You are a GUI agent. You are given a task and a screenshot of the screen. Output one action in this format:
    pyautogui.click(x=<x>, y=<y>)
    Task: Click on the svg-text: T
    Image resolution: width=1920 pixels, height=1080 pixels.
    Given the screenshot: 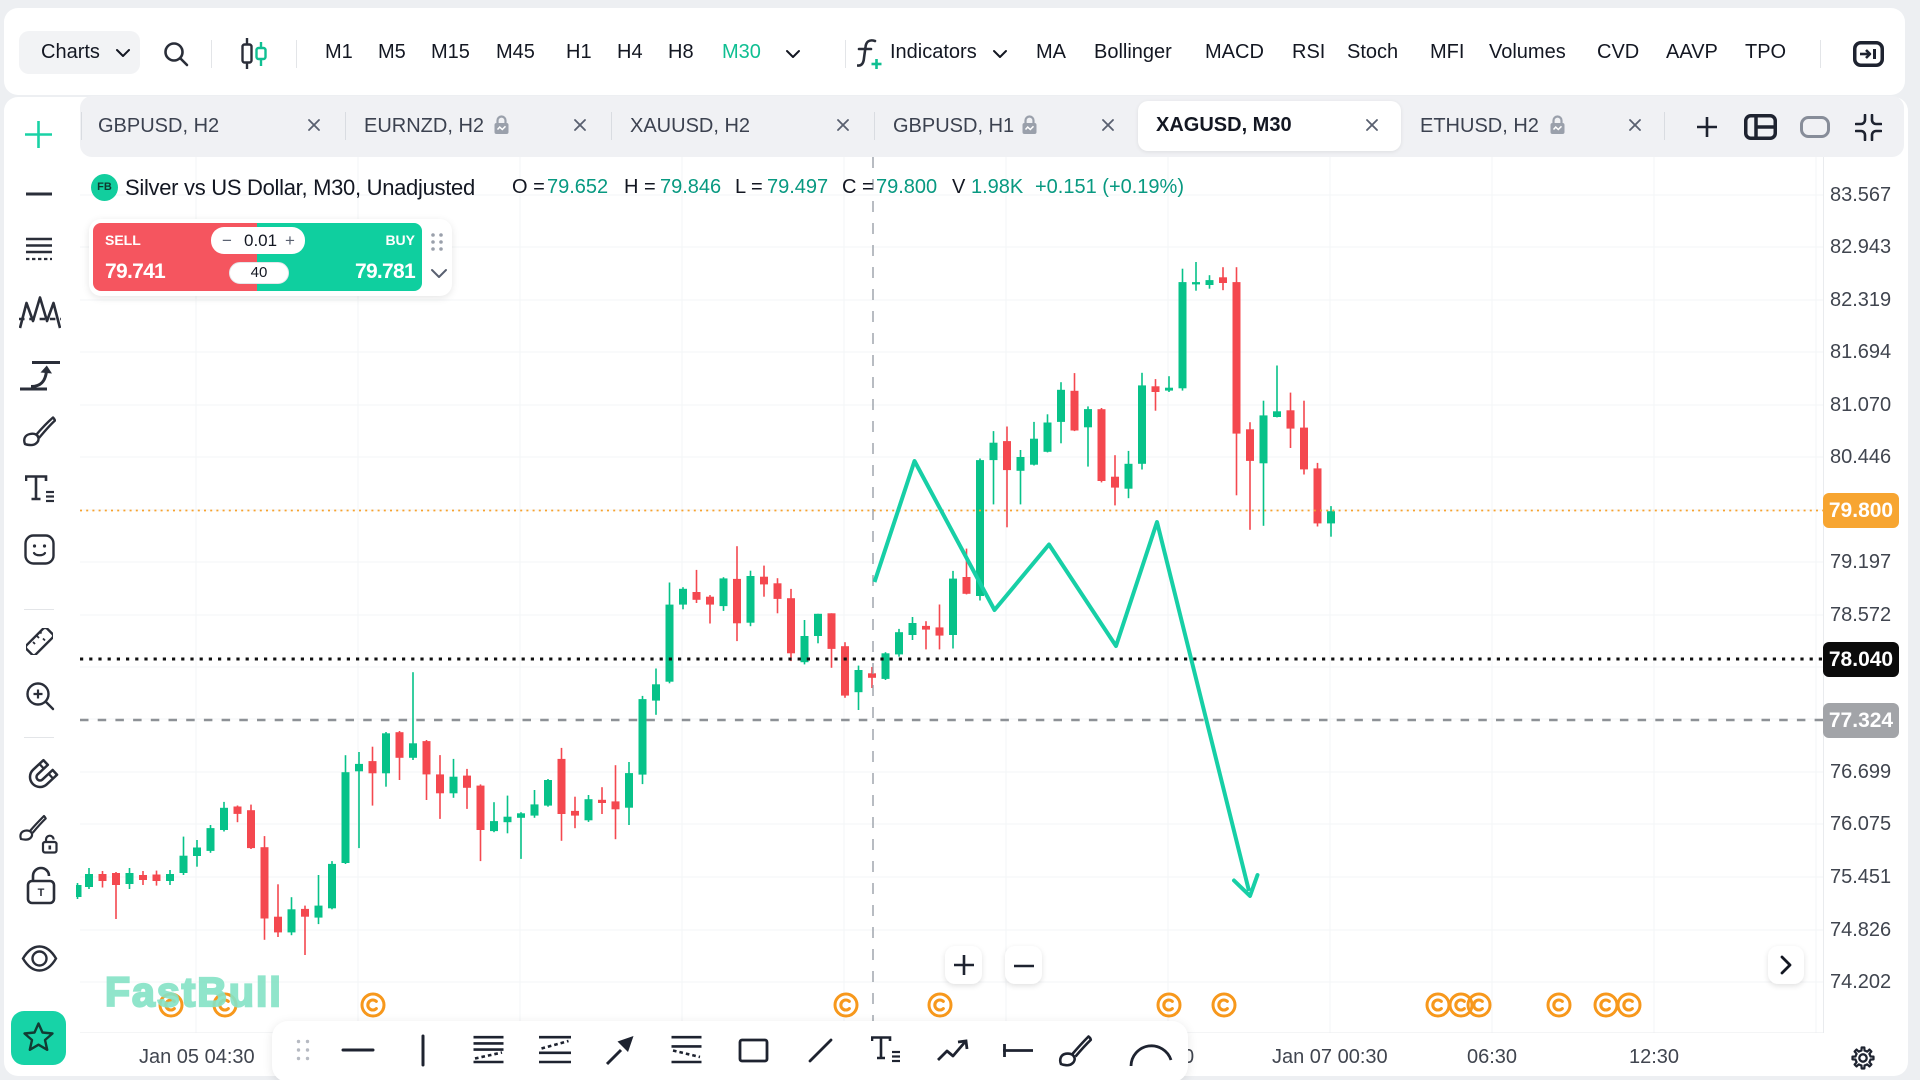 What is the action you would take?
    pyautogui.click(x=41, y=893)
    